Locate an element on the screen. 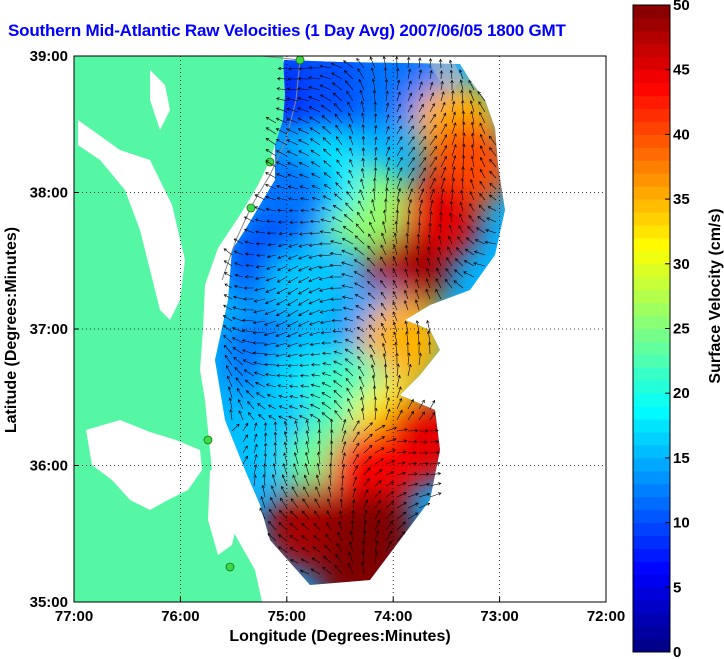 Image resolution: width=724 pixels, height=659 pixels. x-tick-label: 77:00 is located at coordinates (74, 616).